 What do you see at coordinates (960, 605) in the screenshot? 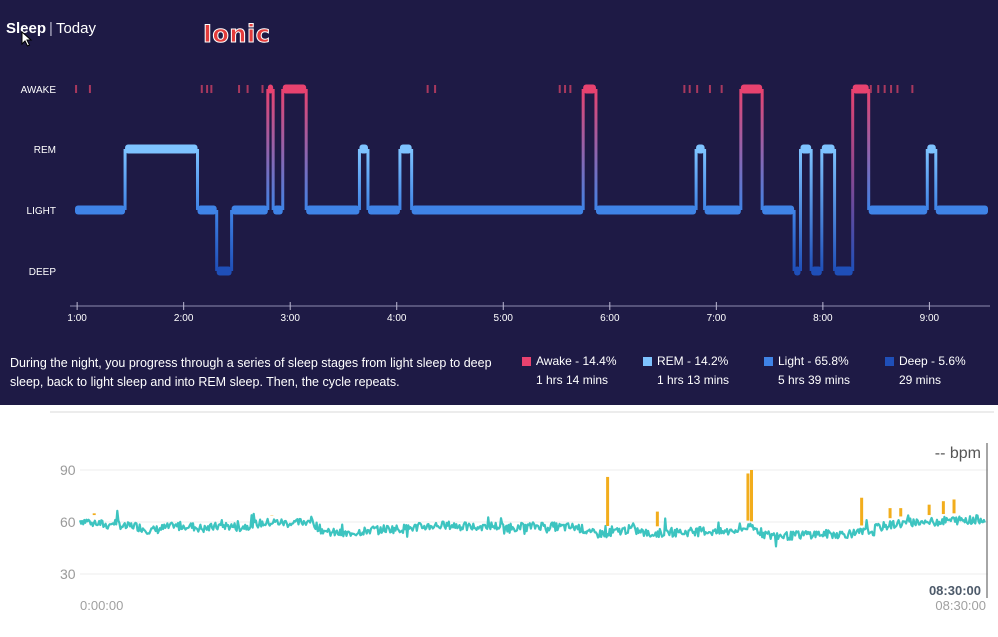
I see `x-axis-end-label: 08:30:00` at bounding box center [960, 605].